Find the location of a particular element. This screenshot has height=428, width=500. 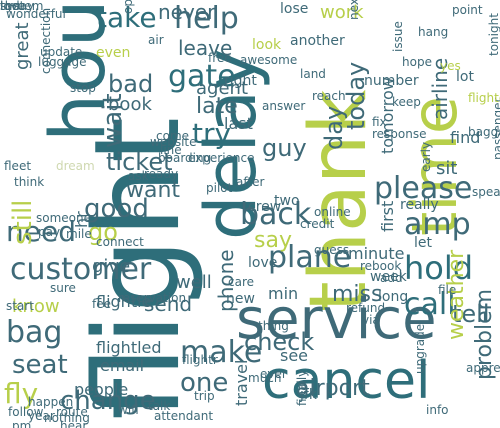

word-really: really is located at coordinates (419, 205).